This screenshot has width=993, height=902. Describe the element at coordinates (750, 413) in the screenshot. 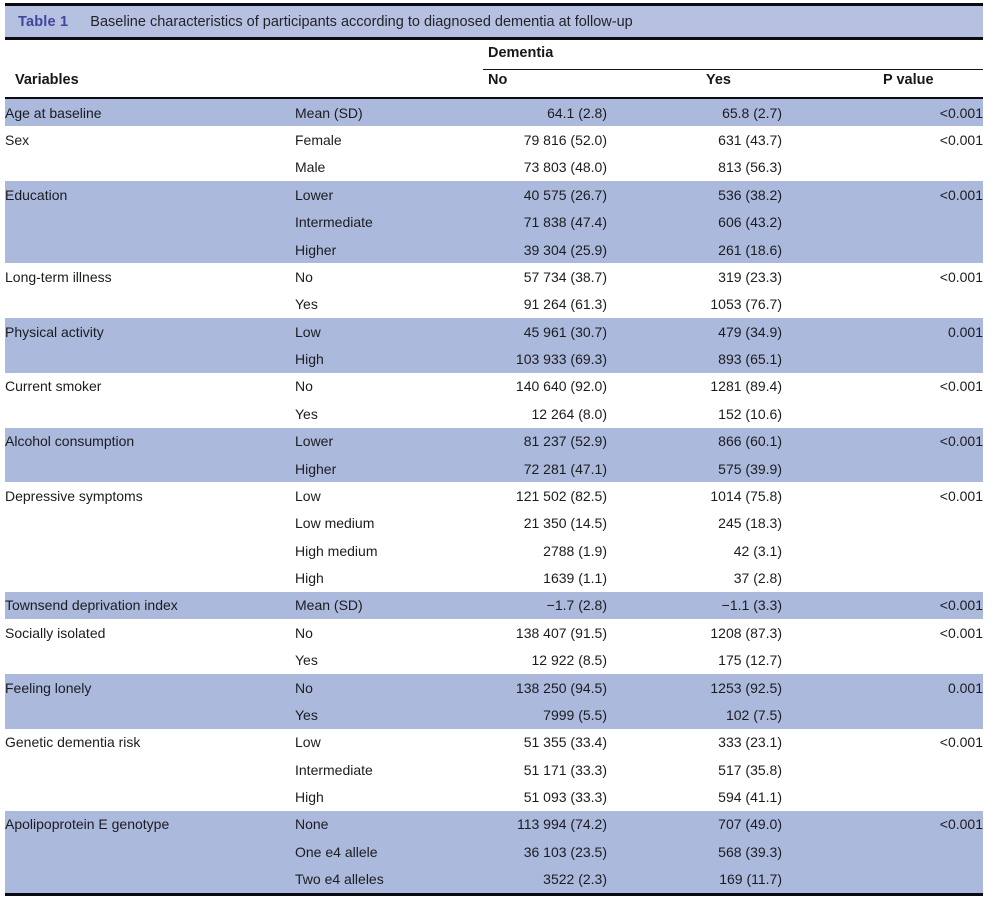

I see `yes-value-cell: 152 (10.6)` at that location.